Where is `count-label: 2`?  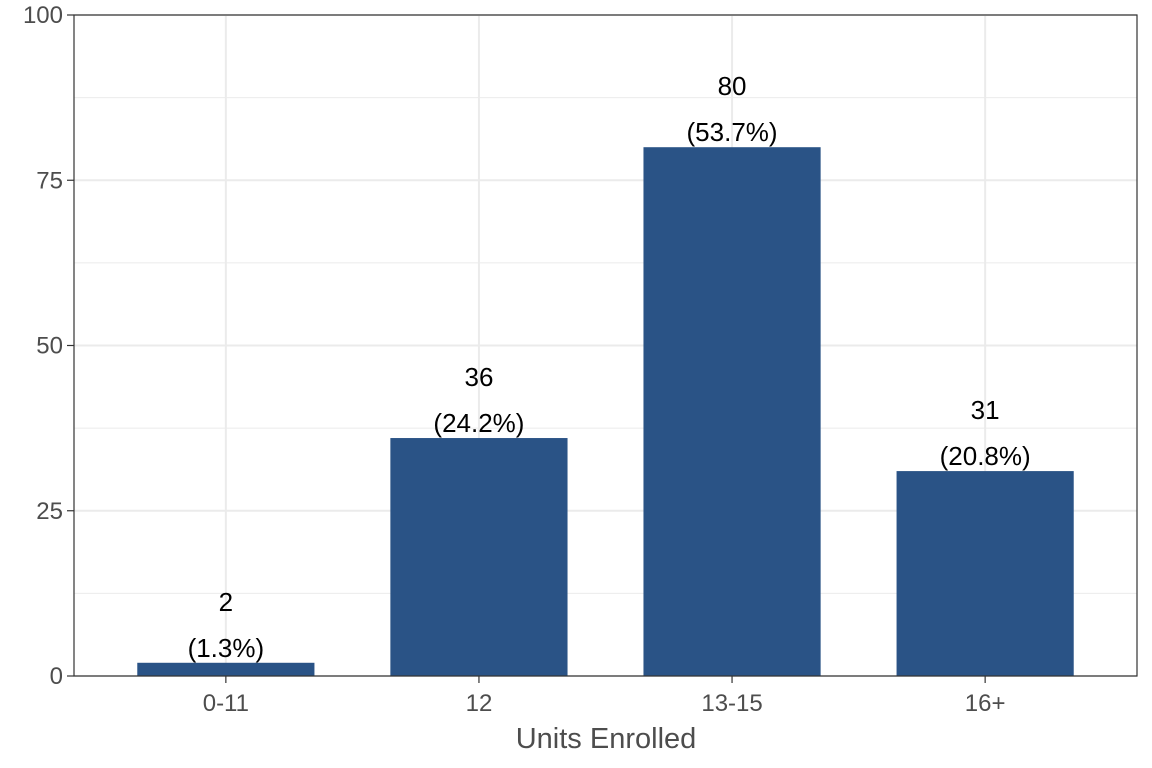
count-label: 2 is located at coordinates (226, 602).